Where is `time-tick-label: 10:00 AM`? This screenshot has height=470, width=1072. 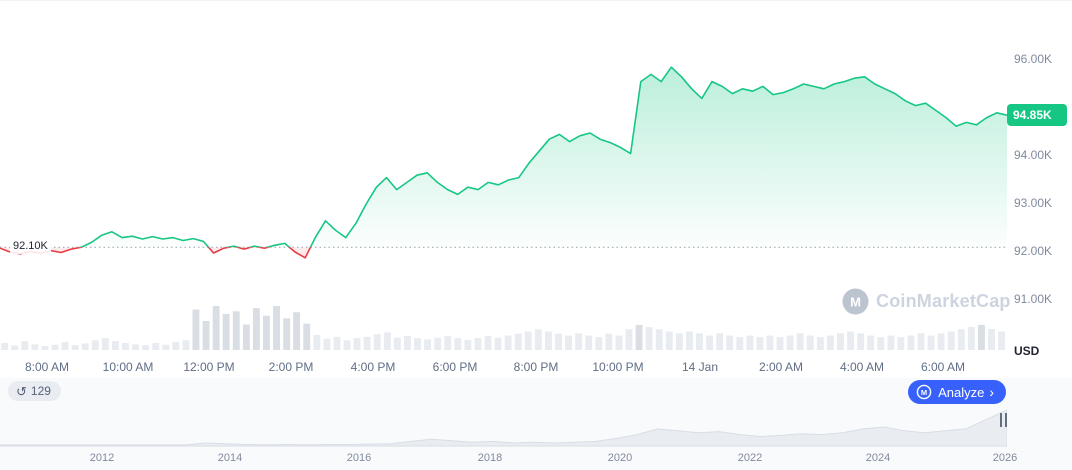
time-tick-label: 10:00 AM is located at coordinates (128, 367).